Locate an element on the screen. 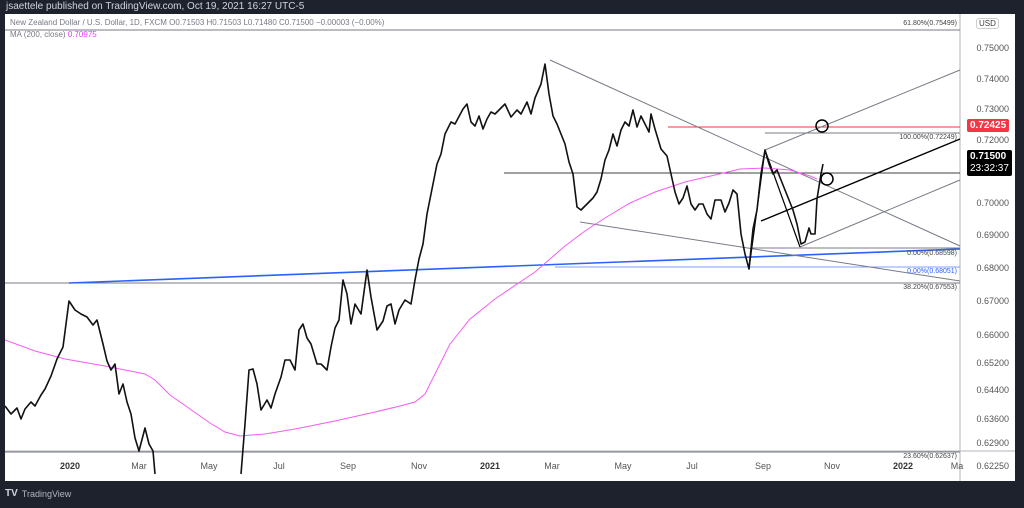 The image size is (1024, 508). footer-brand: TV TradingView is located at coordinates (38, 493).